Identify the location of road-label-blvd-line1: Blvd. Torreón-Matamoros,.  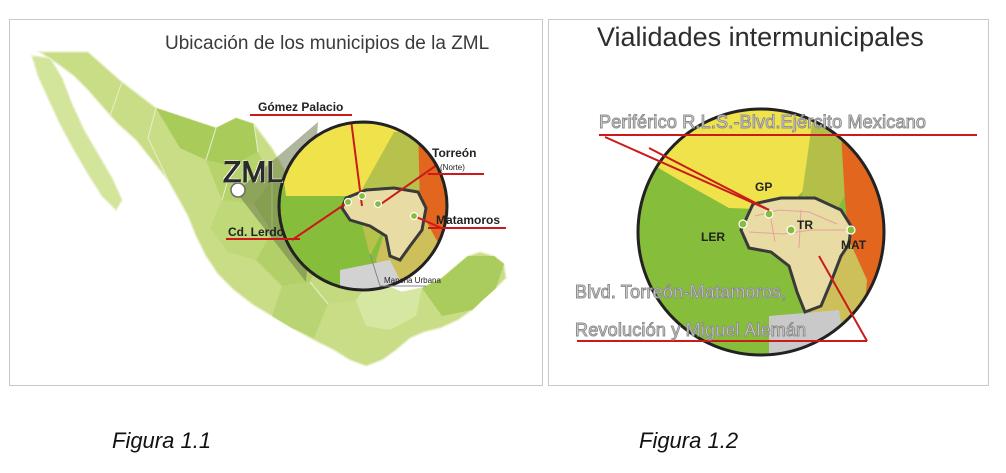
(681, 292).